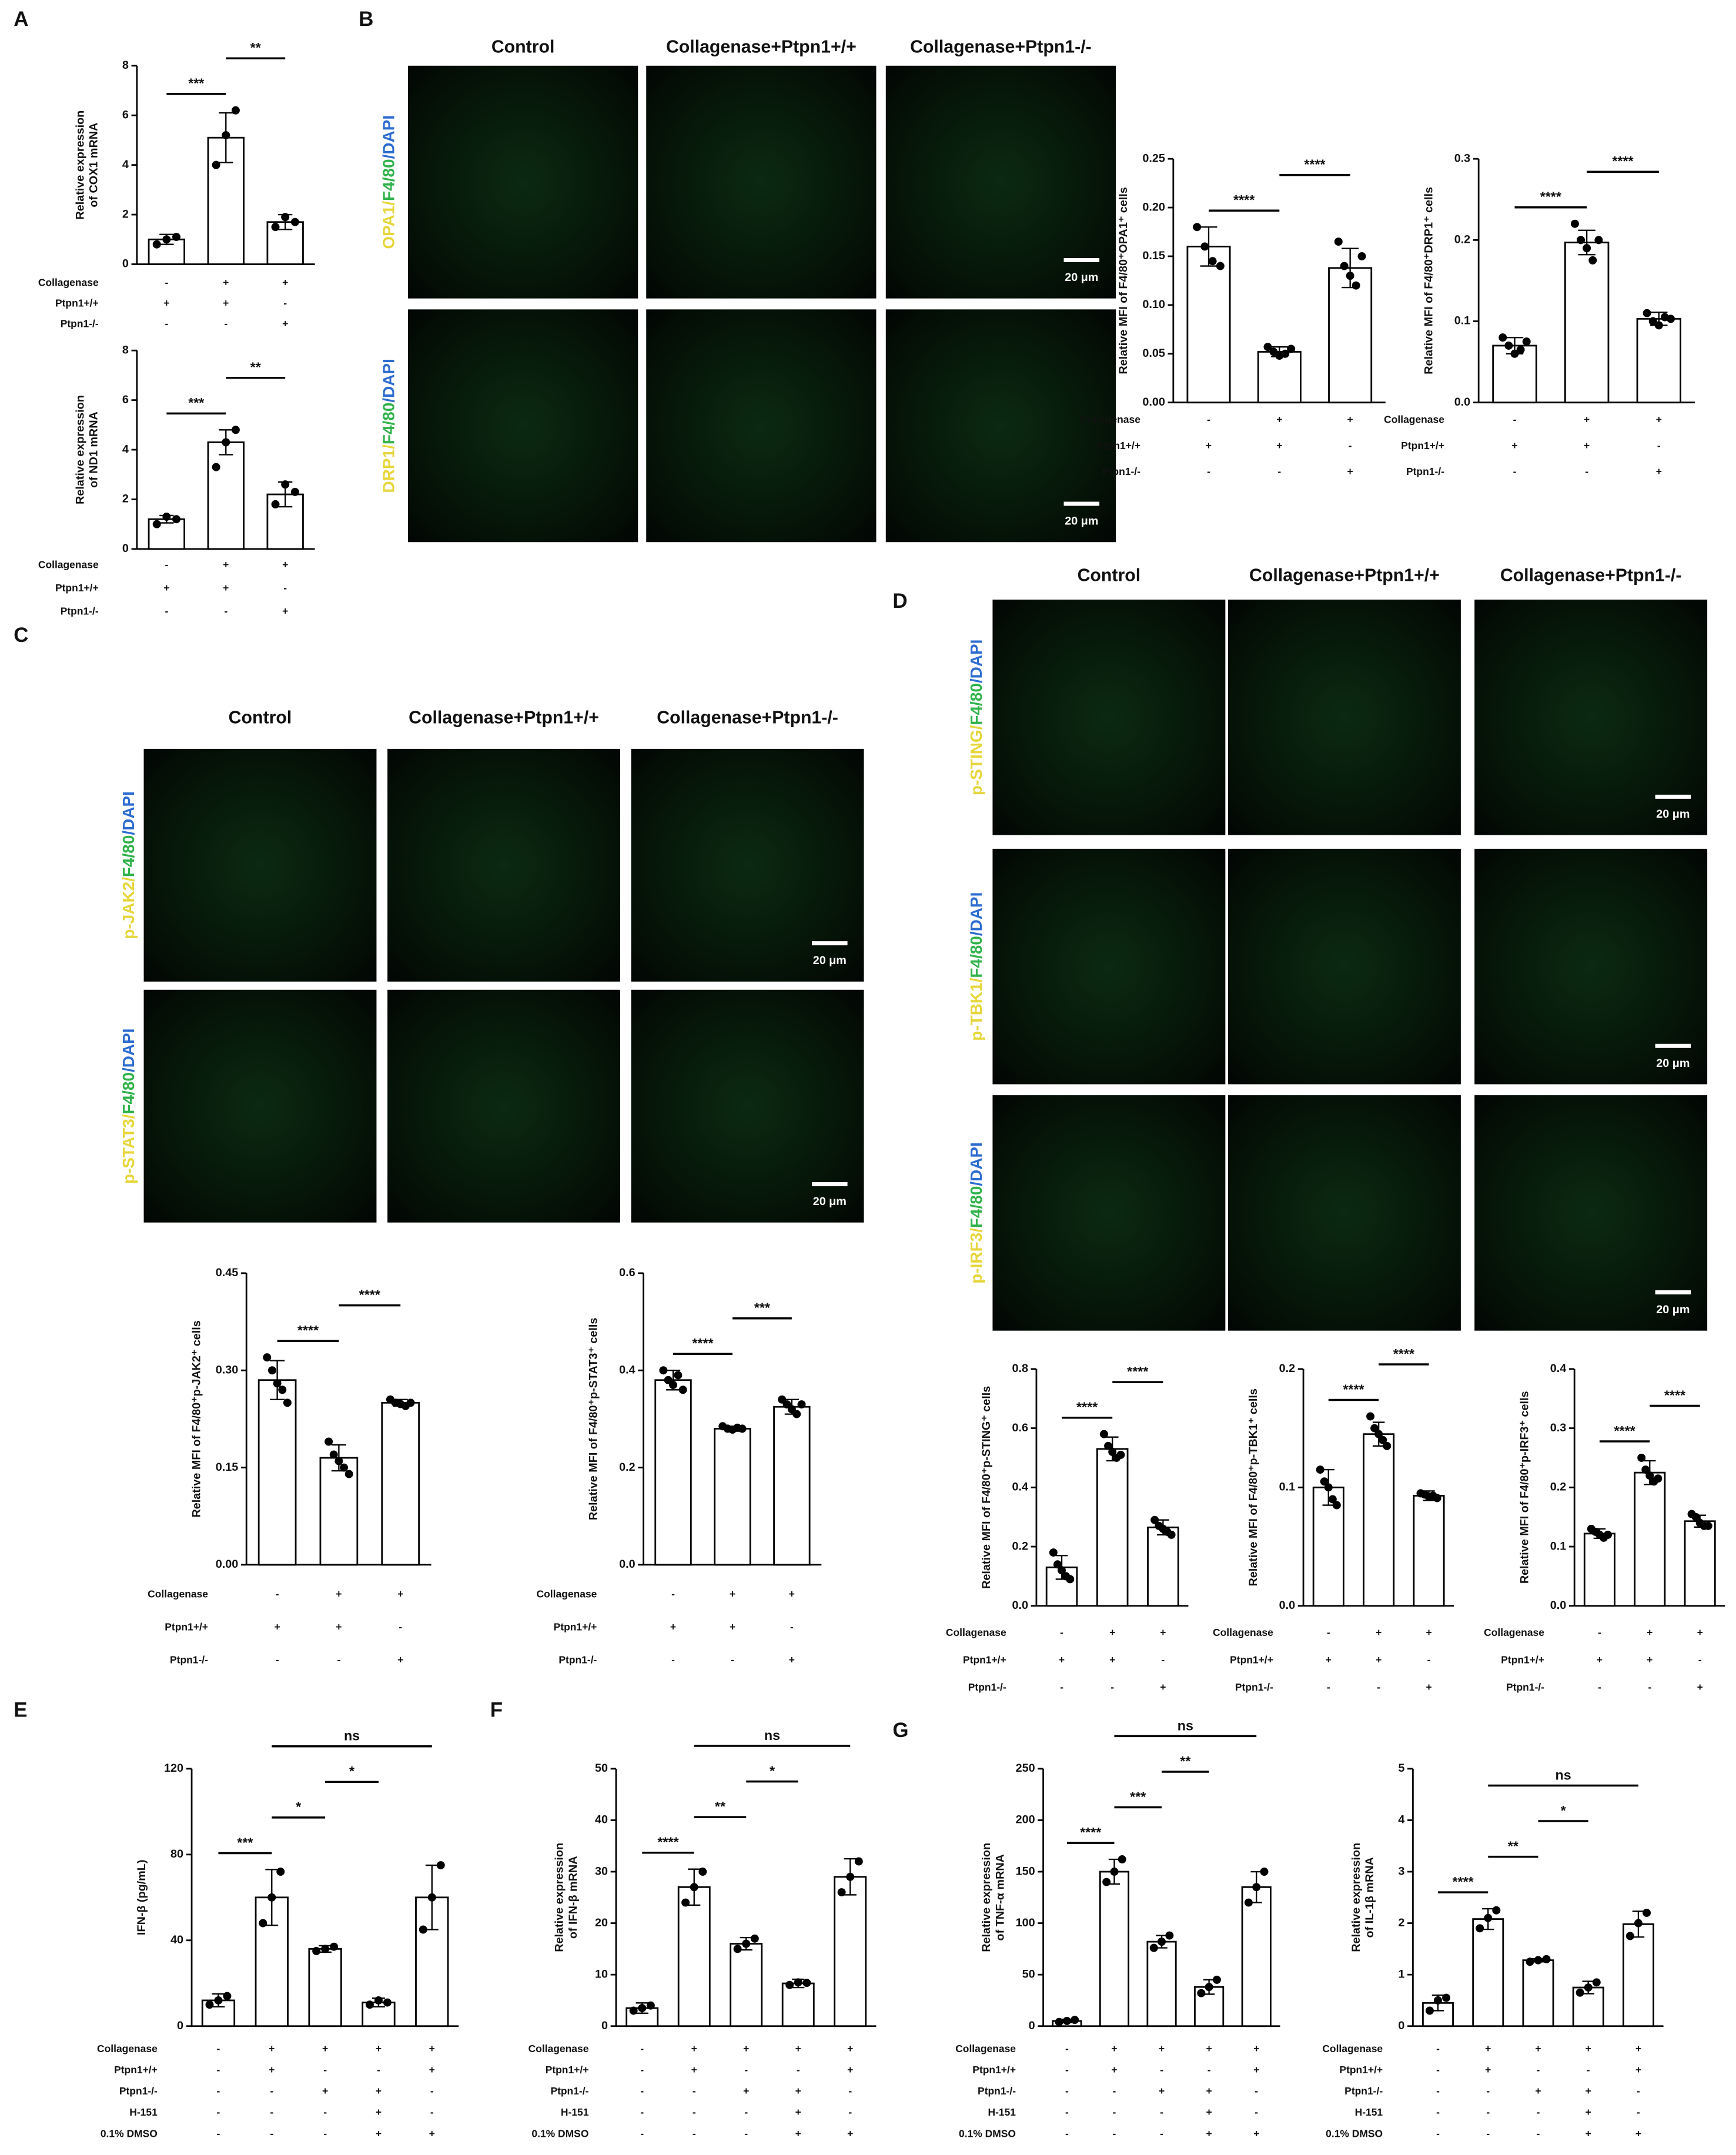  Describe the element at coordinates (125, 400) in the screenshot. I see `y-tick-label: 6` at that location.